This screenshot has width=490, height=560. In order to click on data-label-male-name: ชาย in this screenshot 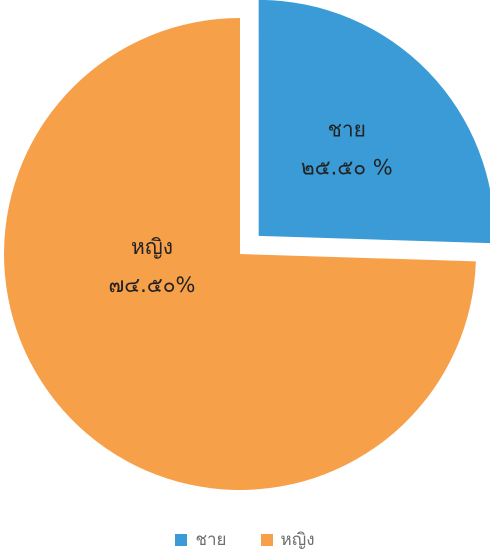, I will do `click(347, 130)`.